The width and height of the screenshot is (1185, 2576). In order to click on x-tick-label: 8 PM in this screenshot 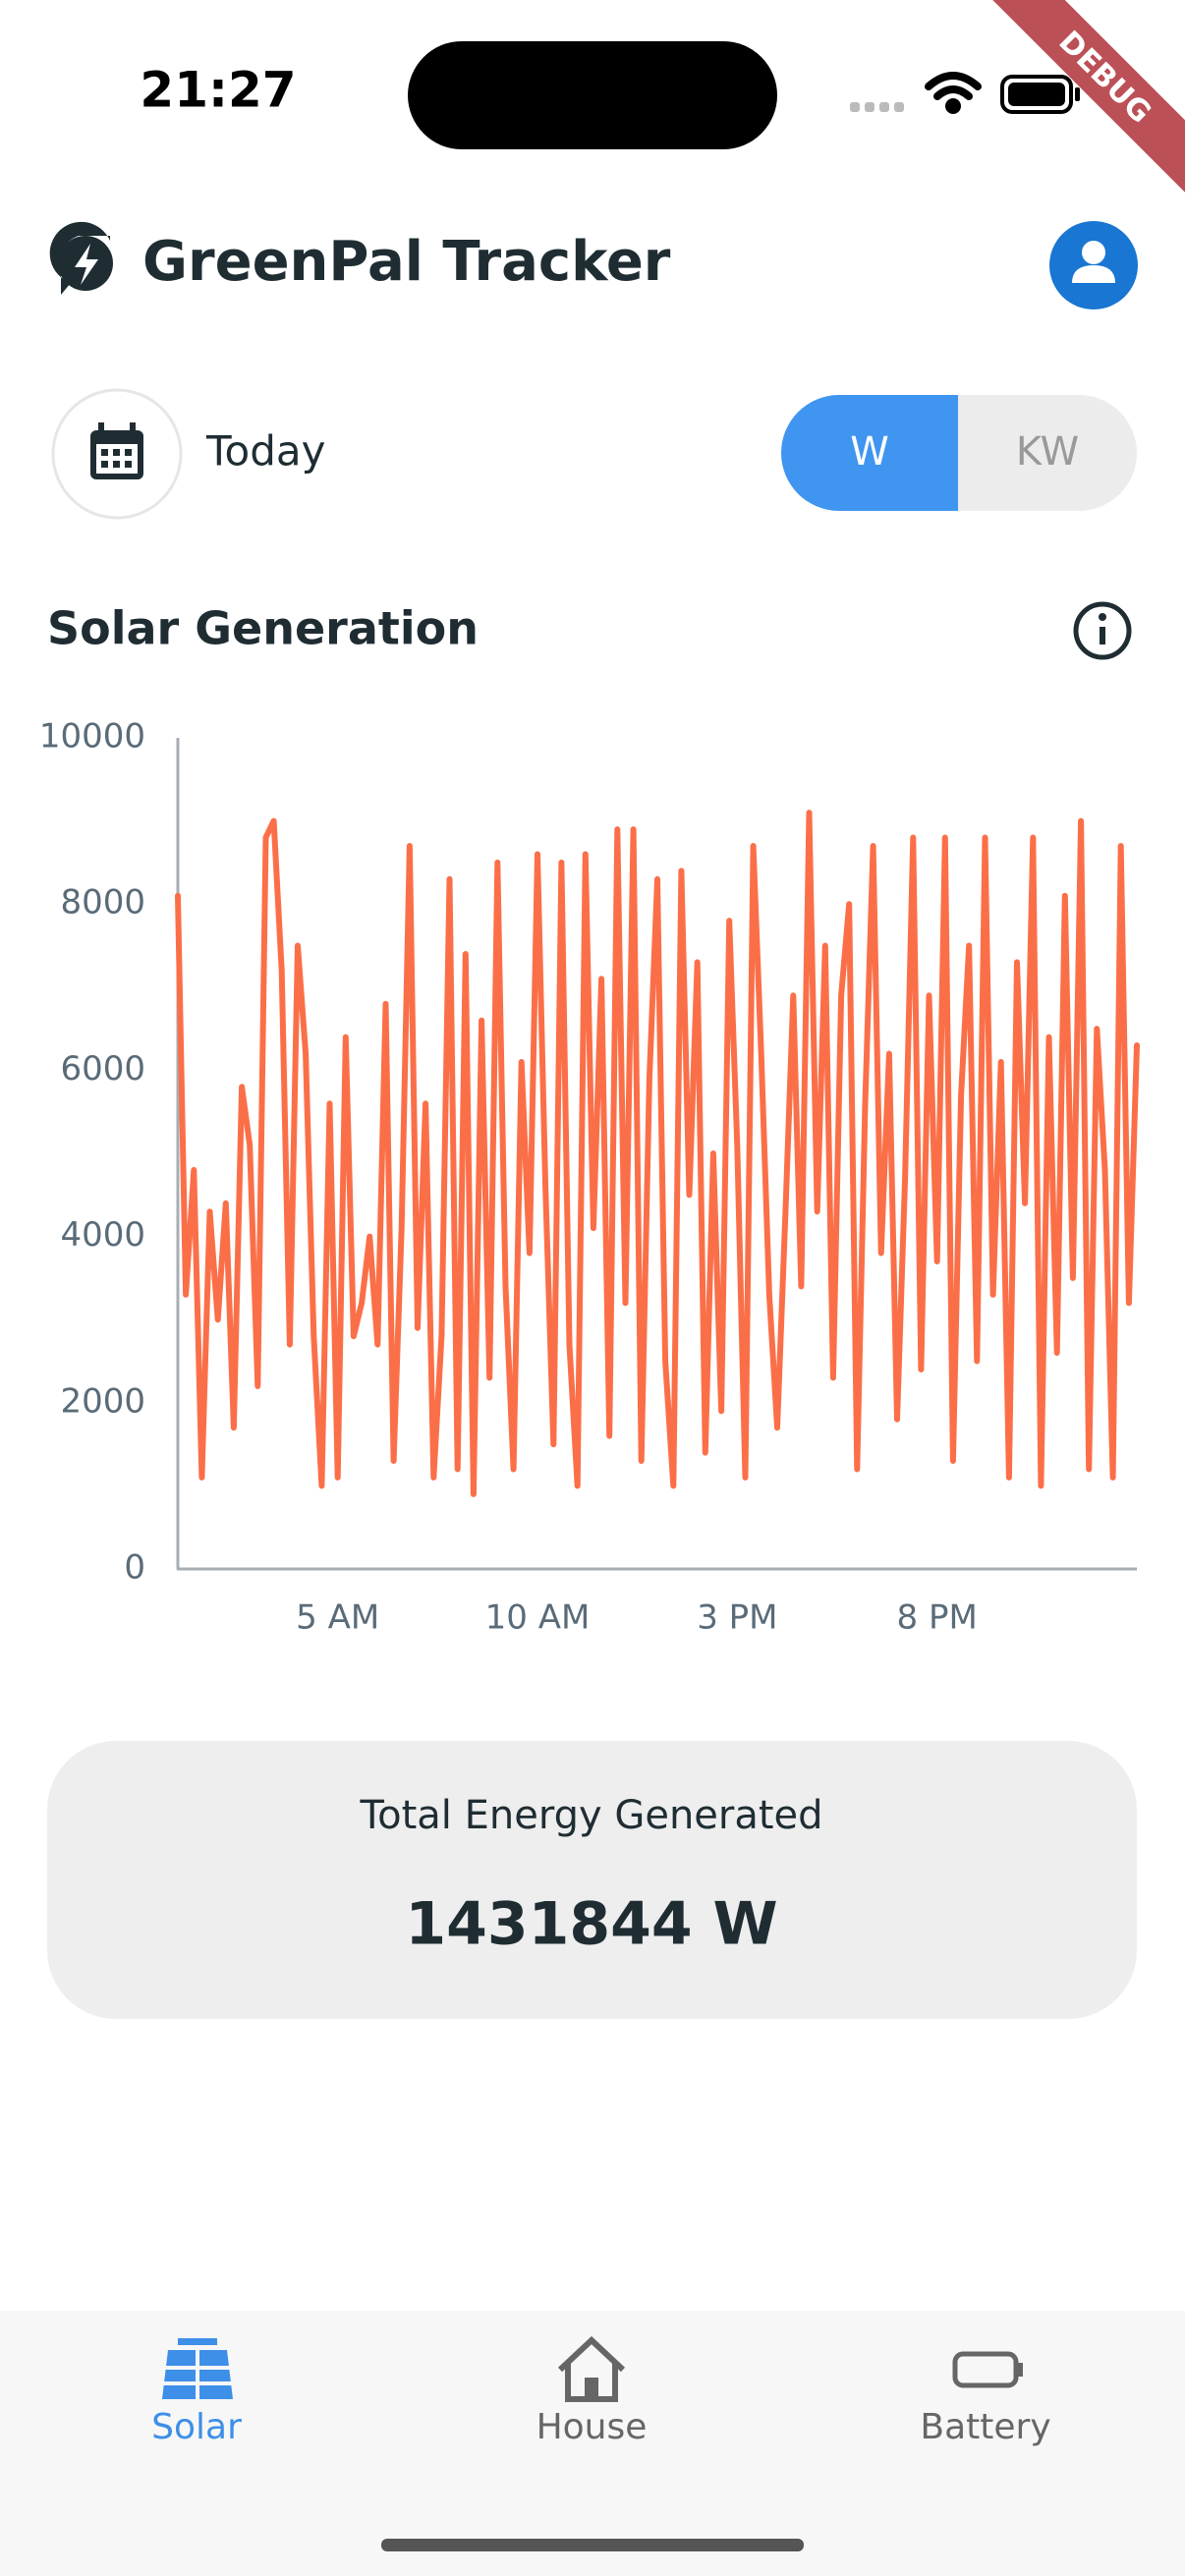, I will do `click(938, 1618)`.